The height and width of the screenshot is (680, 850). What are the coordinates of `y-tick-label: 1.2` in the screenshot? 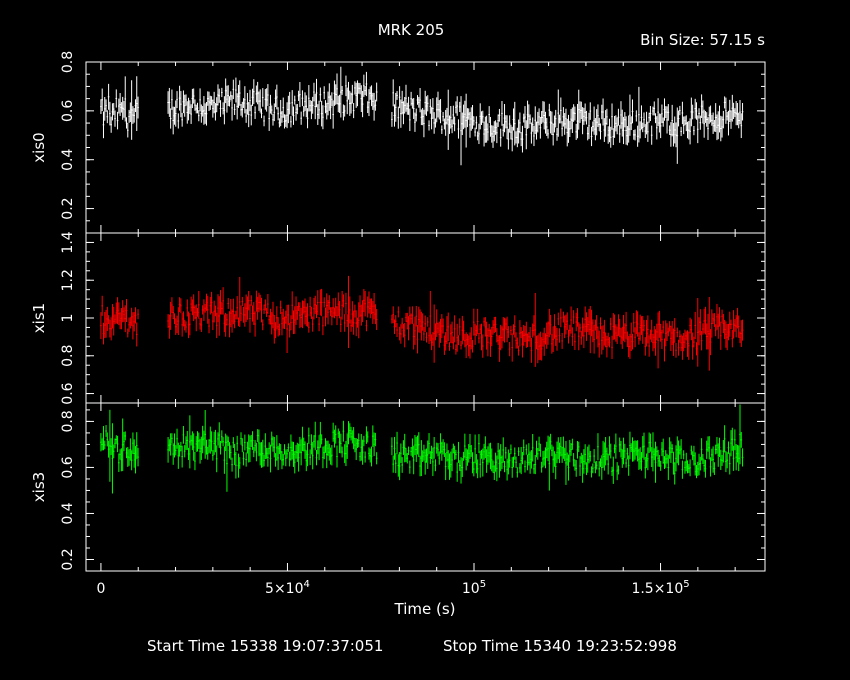 It's located at (68, 280).